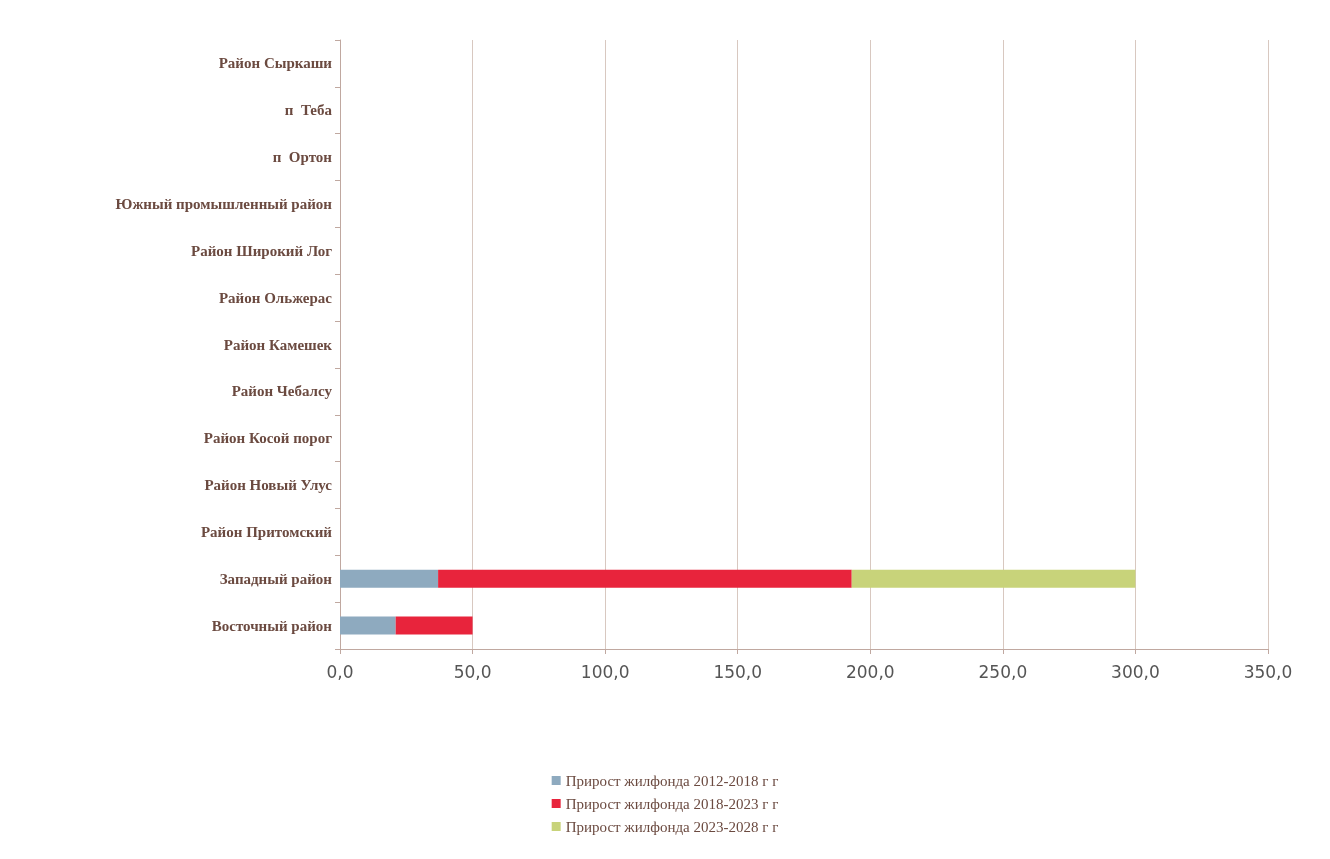  What do you see at coordinates (1135, 671) in the screenshot?
I see `x-tick-label: 300,0` at bounding box center [1135, 671].